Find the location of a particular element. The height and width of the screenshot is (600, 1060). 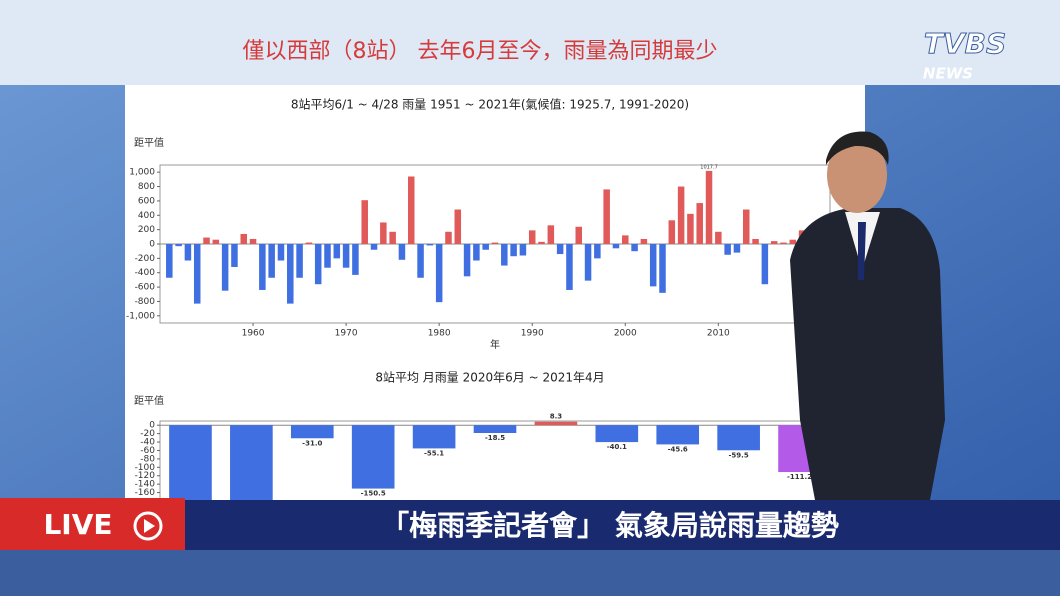

wall is located at coordinates (530, 42).